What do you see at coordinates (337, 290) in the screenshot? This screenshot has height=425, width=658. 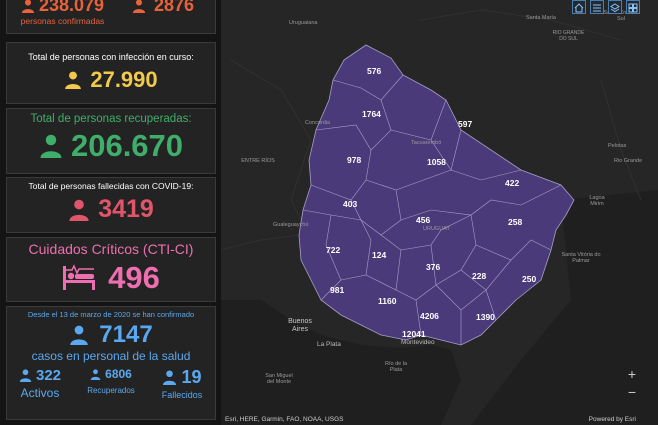 I see `department-count: 981` at bounding box center [337, 290].